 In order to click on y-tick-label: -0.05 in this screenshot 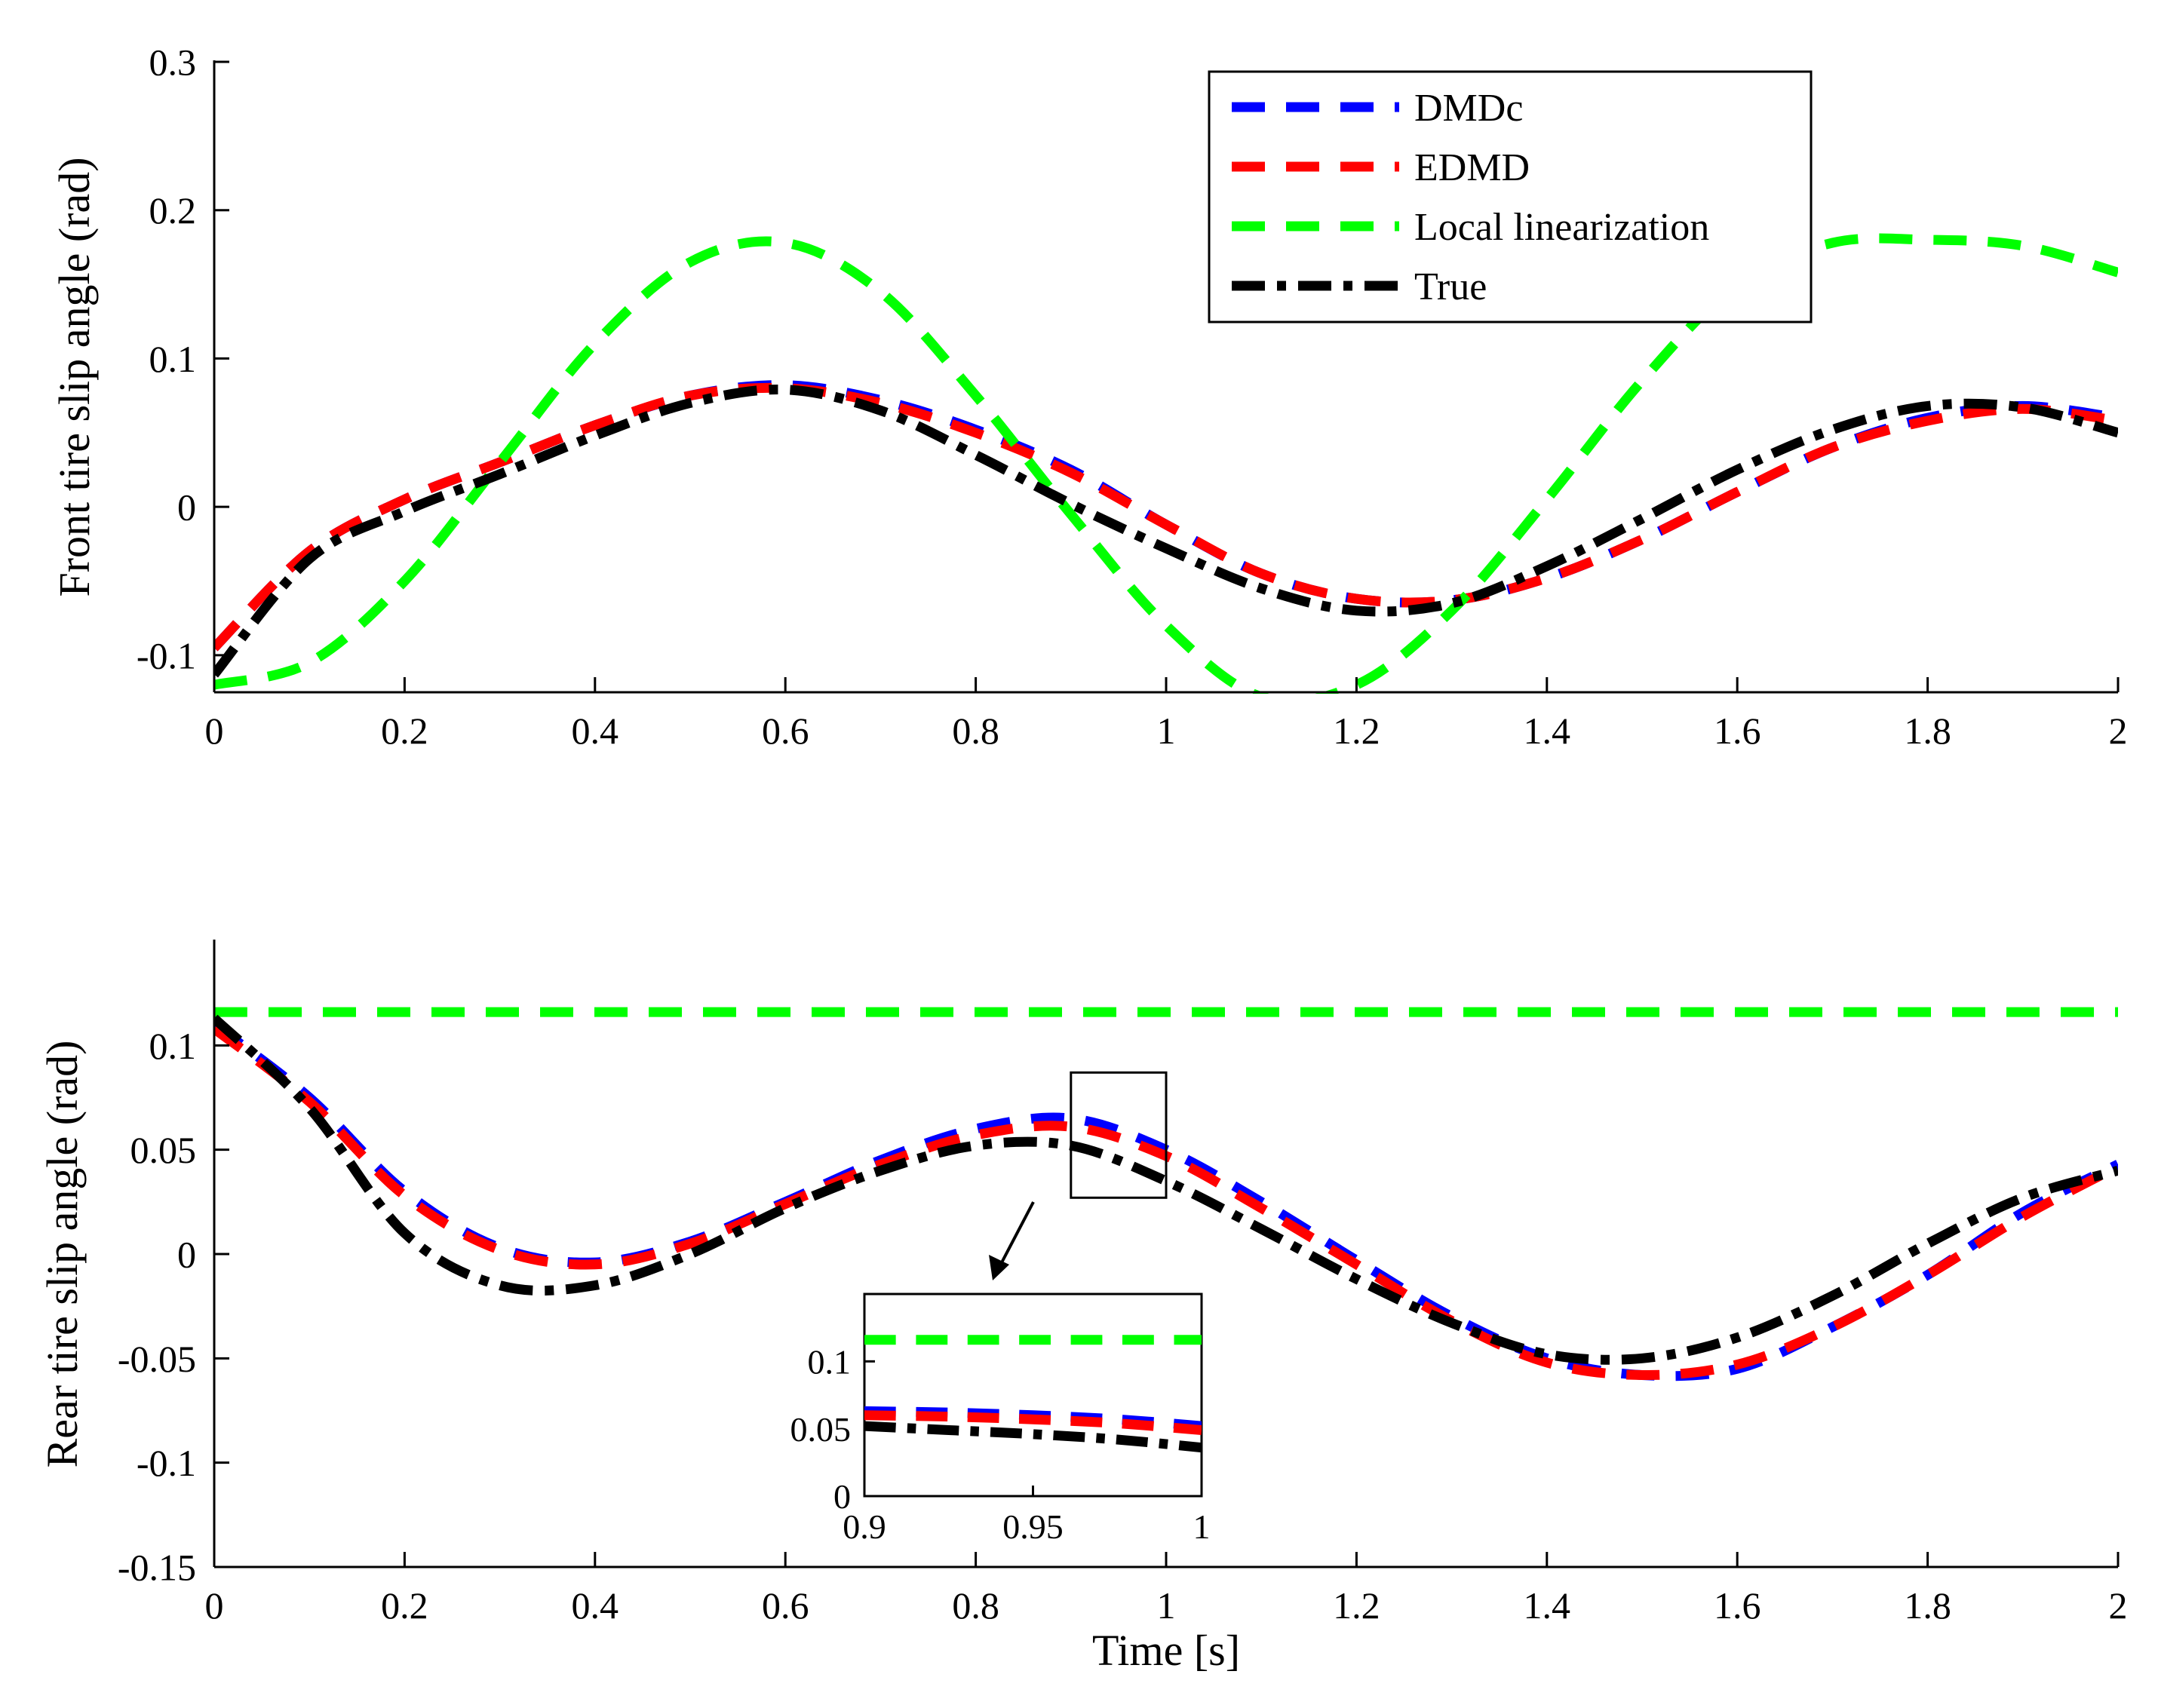, I will do `click(157, 1359)`.